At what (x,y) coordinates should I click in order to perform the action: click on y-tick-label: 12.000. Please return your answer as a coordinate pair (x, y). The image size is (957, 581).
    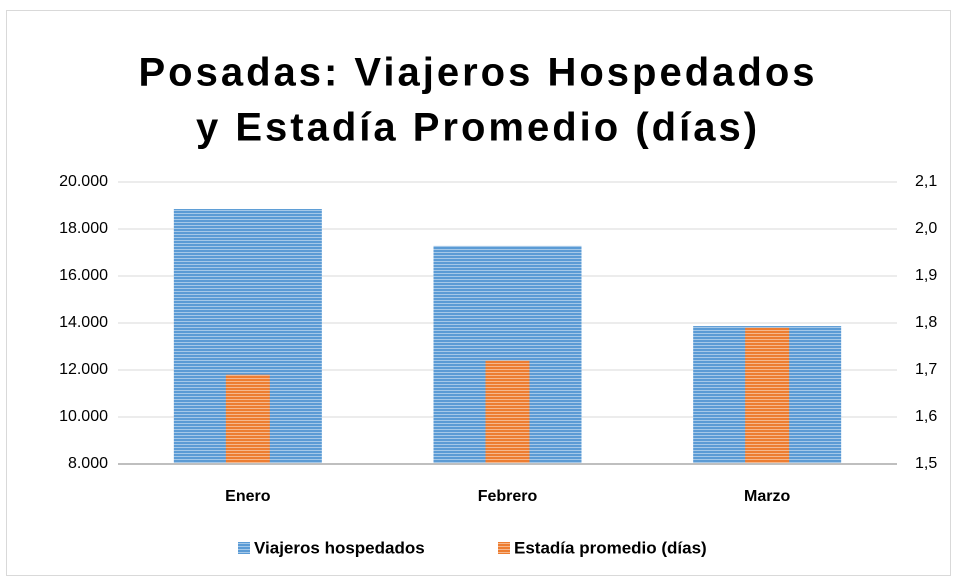
    Looking at the image, I should click on (83, 369).